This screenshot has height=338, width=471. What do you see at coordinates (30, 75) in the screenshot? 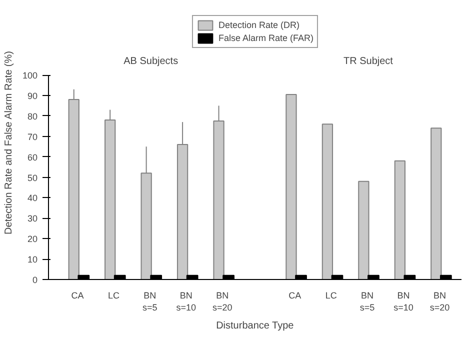
I see `y-tick-label: 100` at bounding box center [30, 75].